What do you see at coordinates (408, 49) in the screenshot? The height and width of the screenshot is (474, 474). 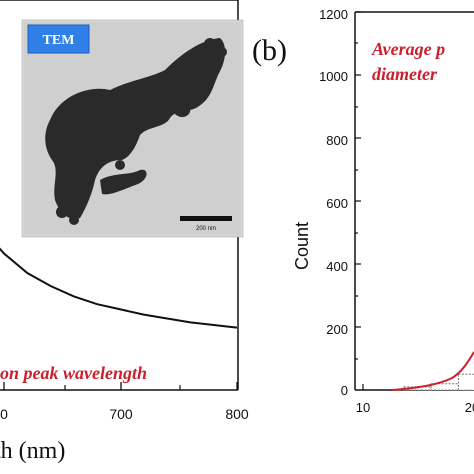 I see `diameter-annotation-line1: Average p` at bounding box center [408, 49].